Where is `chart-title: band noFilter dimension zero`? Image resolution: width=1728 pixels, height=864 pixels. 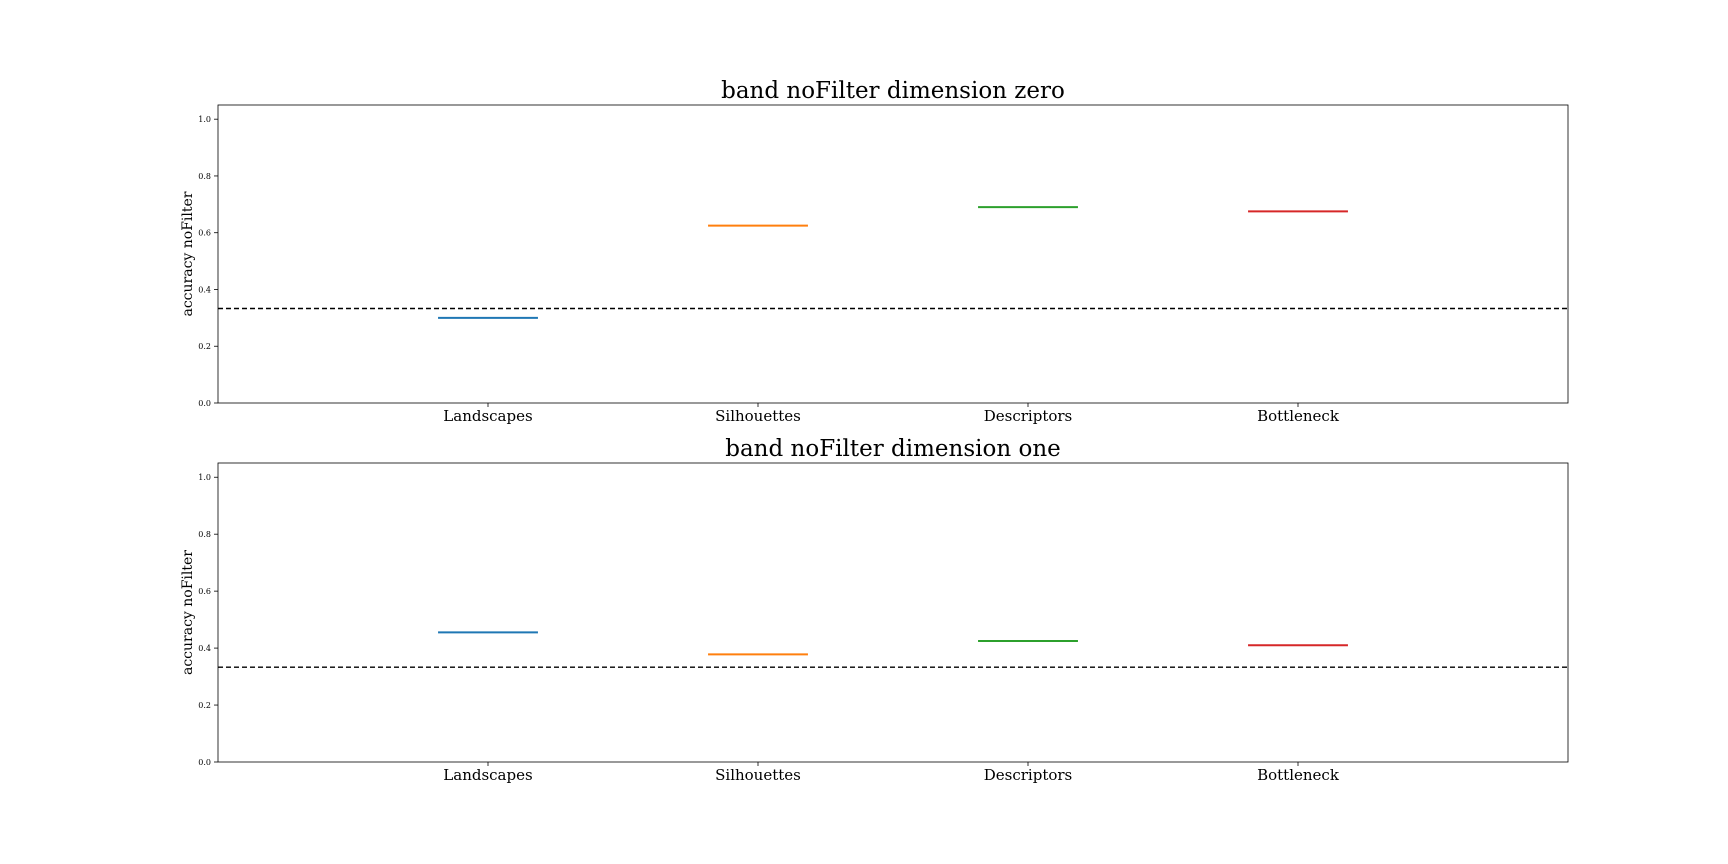 chart-title: band noFilter dimension zero is located at coordinates (893, 91).